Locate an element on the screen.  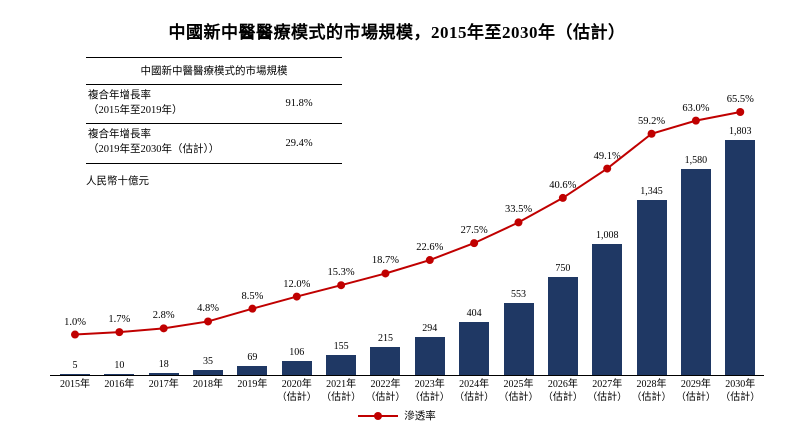
bar-value-label: 1,803 is located at coordinates (740, 131).